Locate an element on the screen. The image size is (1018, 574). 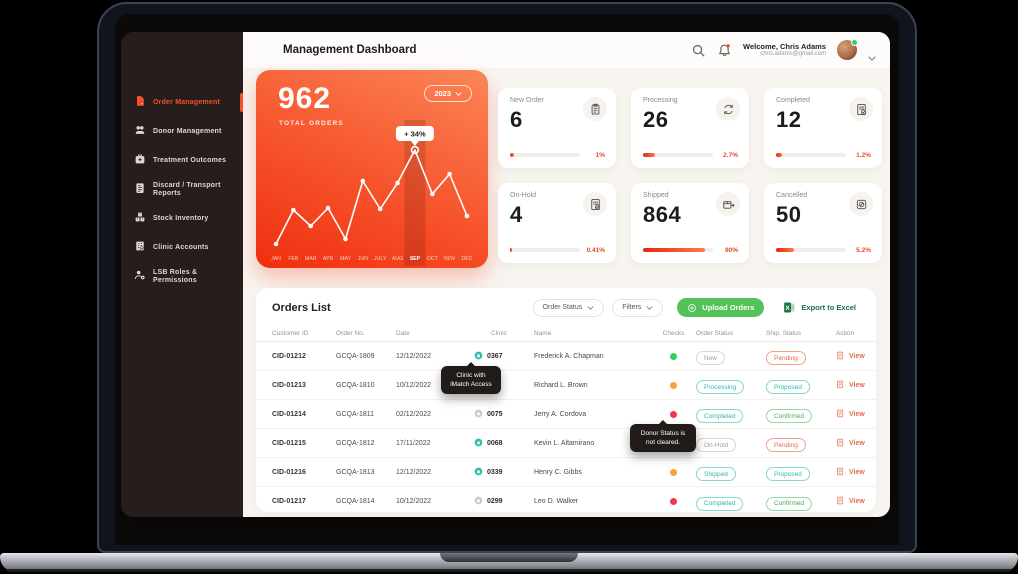
upload-orders-button: Upload Orders is located at coordinates (721, 307).